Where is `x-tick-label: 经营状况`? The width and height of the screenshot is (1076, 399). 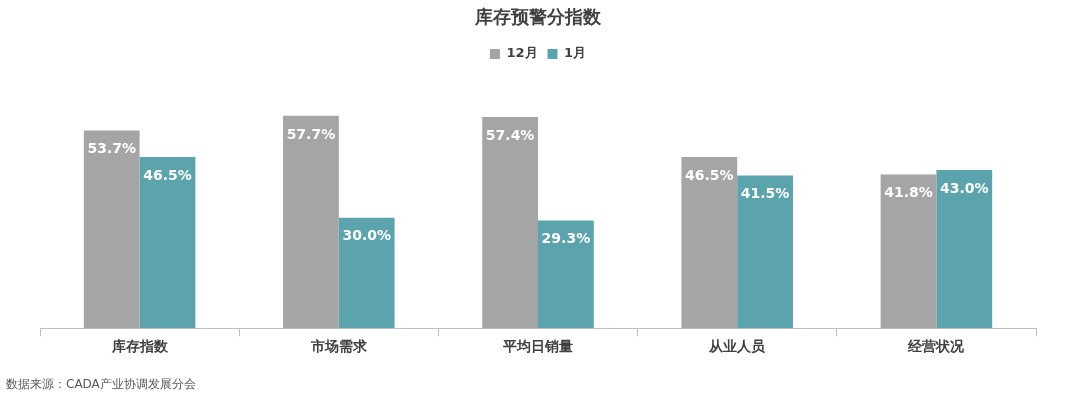 x-tick-label: 经营状况 is located at coordinates (936, 346).